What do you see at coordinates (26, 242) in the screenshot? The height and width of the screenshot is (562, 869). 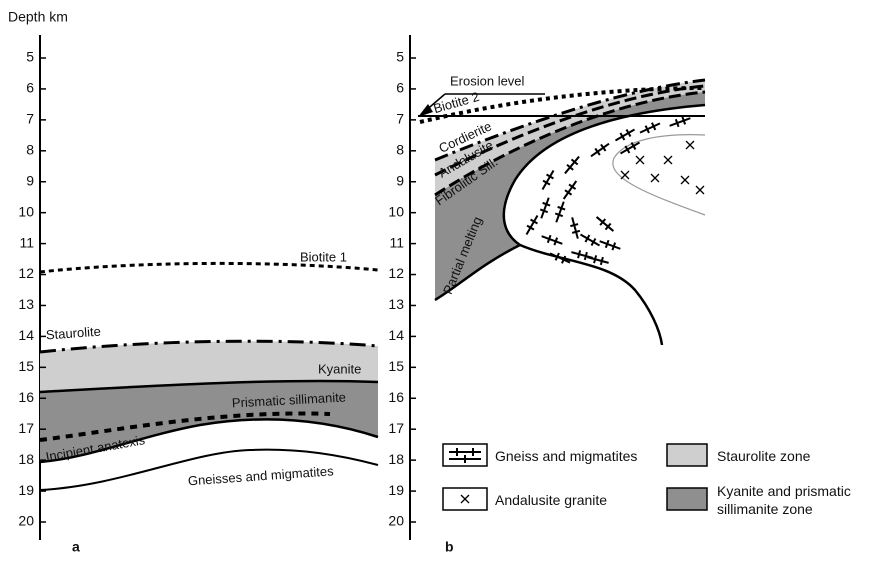 I see `depth-tick-label: 11` at bounding box center [26, 242].